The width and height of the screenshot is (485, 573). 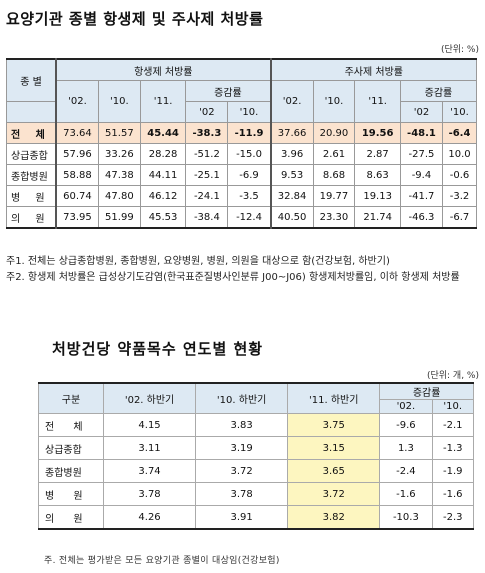 What do you see at coordinates (207, 154) in the screenshot?
I see `cell: -51.2` at bounding box center [207, 154].